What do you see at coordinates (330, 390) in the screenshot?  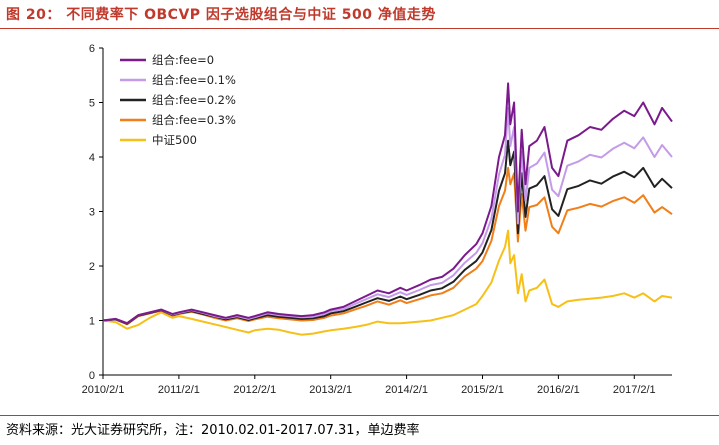 I see `x-tick-label: 2013/2/1` at bounding box center [330, 390].